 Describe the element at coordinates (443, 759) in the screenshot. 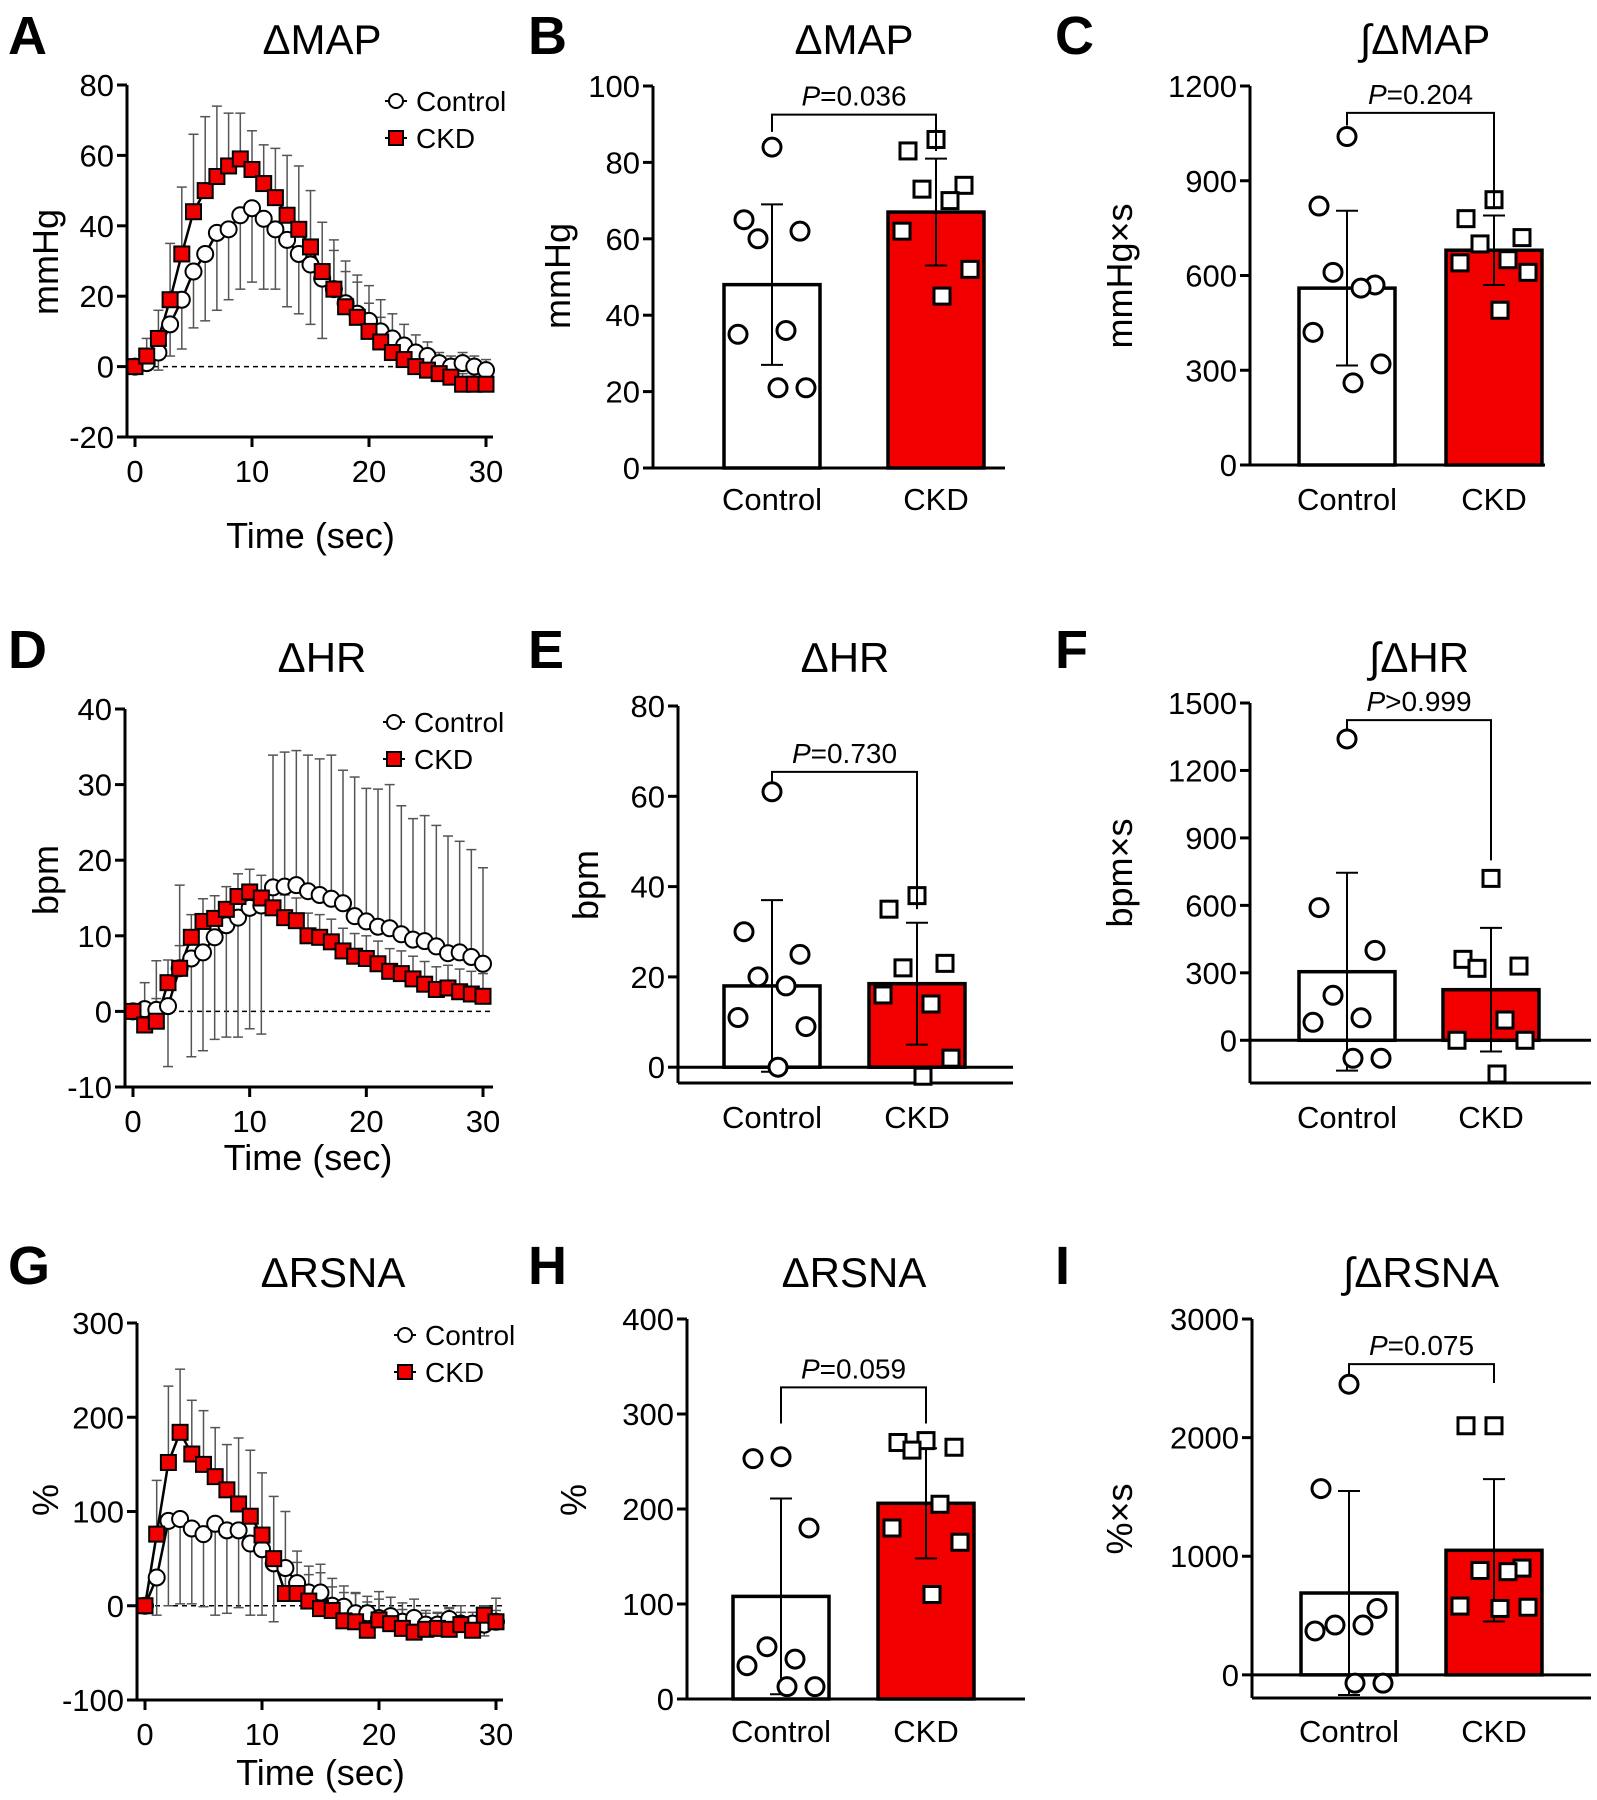

I see `legend-label: CKD` at that location.